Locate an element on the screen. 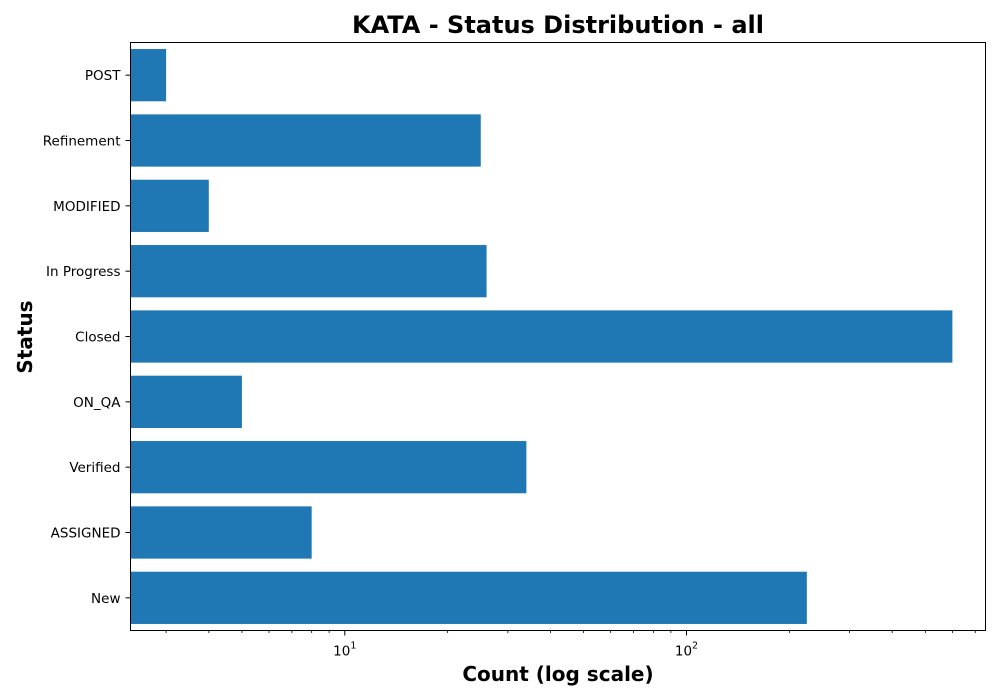  y-tick-label: In Progress is located at coordinates (83, 272).